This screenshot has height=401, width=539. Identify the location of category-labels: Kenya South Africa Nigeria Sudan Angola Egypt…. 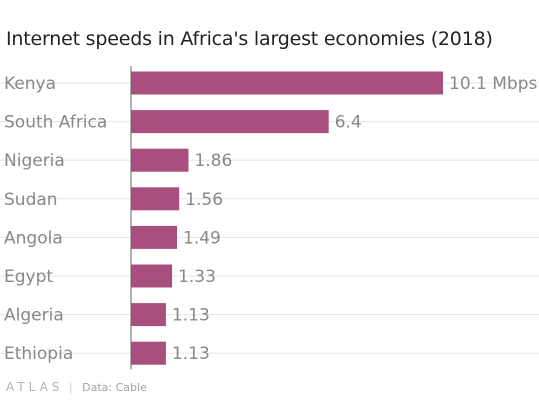
(55, 219).